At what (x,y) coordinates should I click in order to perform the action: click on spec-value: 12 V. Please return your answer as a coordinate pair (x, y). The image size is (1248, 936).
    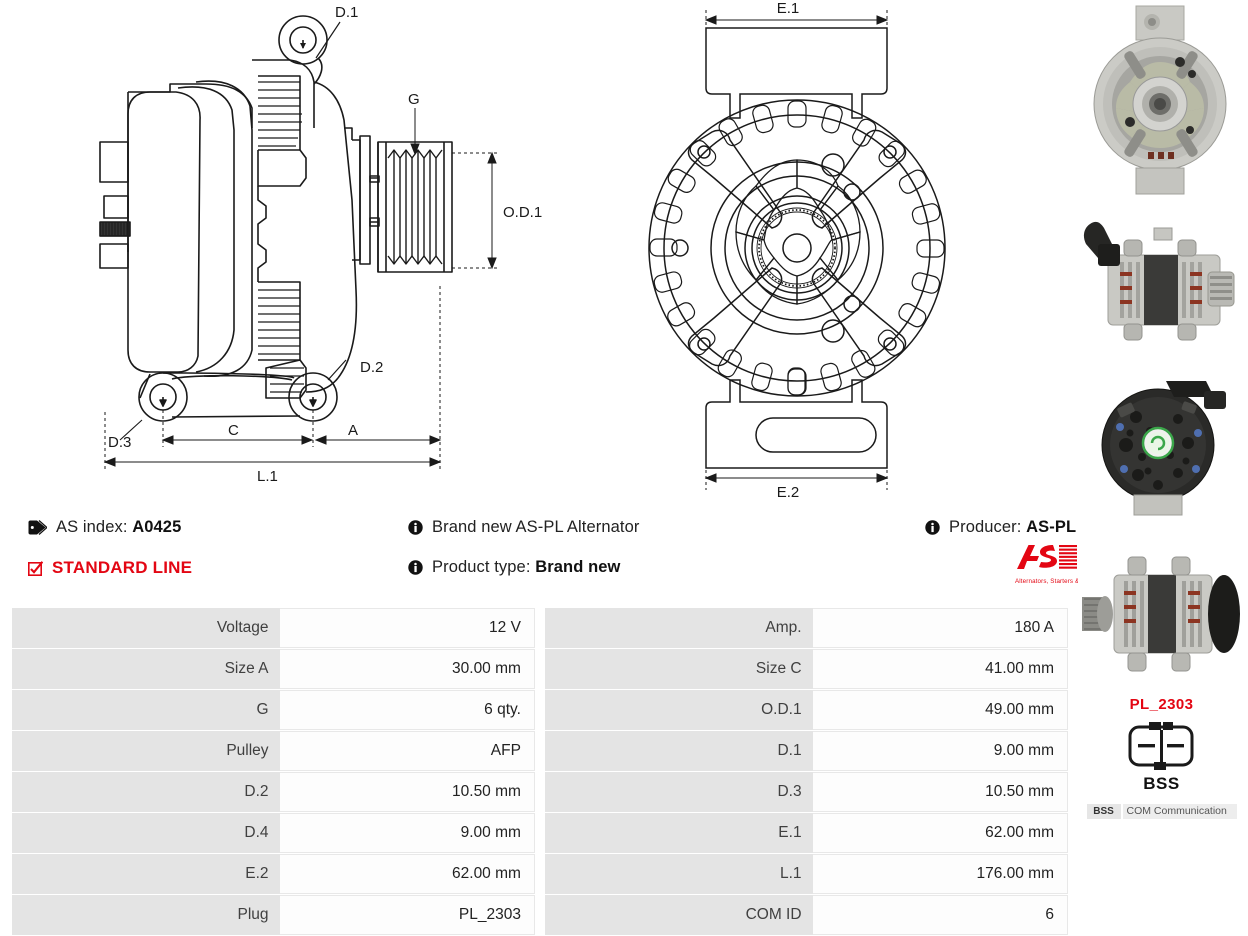
    Looking at the image, I should click on (407, 628).